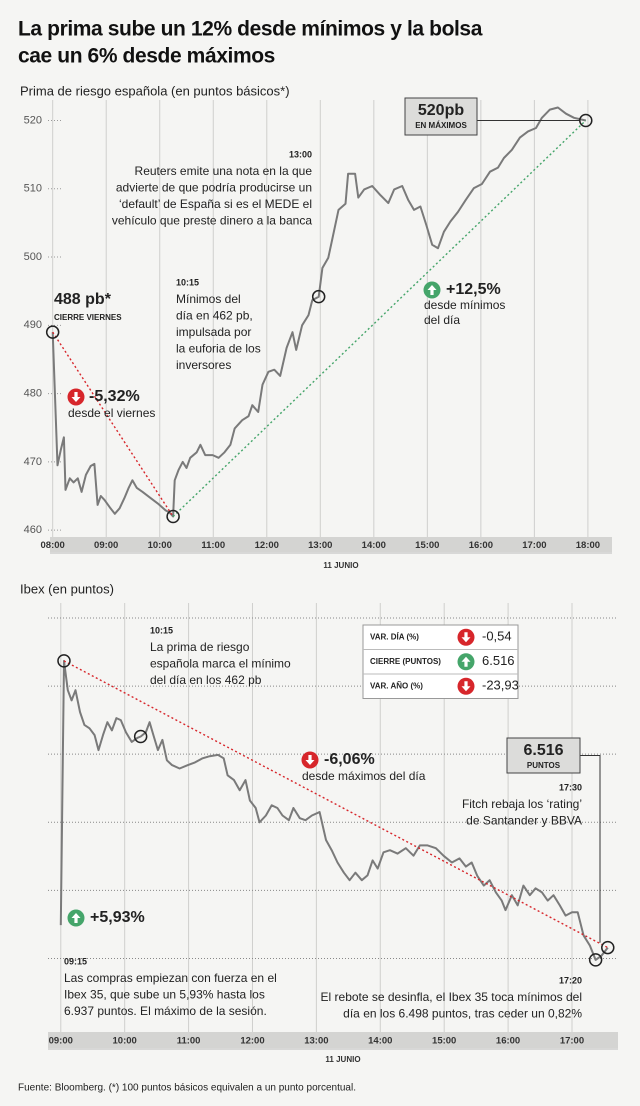 The height and width of the screenshot is (1106, 640). I want to click on table-label: VAR. DÍA (%), so click(394, 636).